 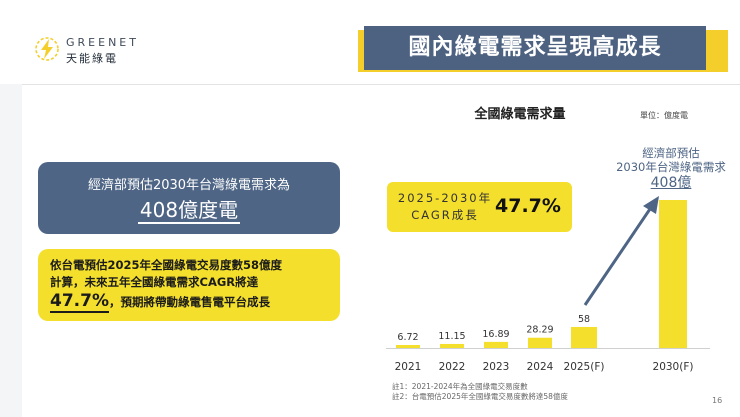 I want to click on growth-arrow, so click(x=618, y=255).